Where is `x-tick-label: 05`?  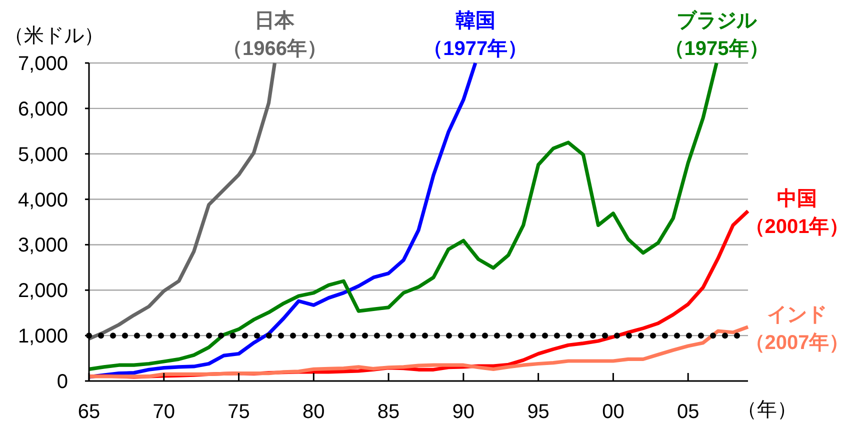 x-tick-label: 05 is located at coordinates (688, 412).